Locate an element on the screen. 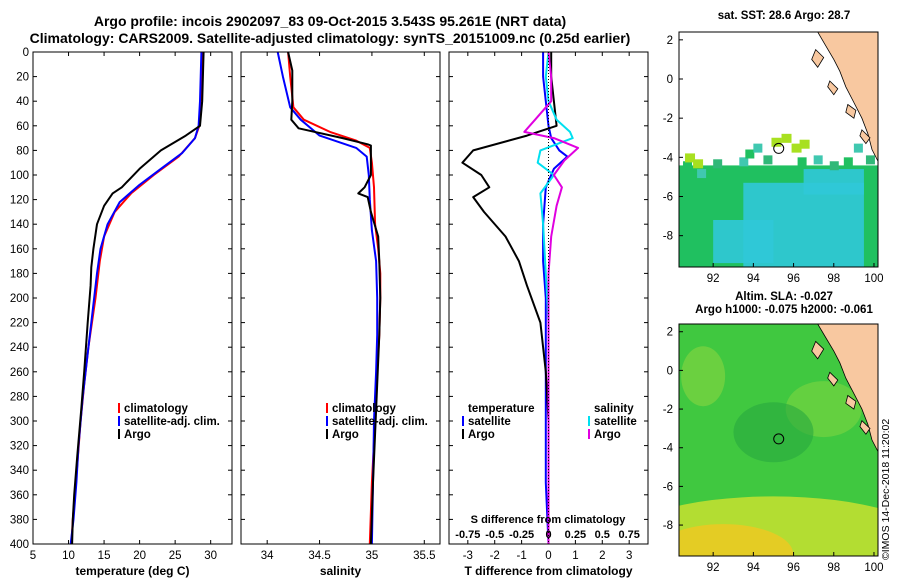 The width and height of the screenshot is (900, 580). y-tick-label: 260 is located at coordinates (19, 373).